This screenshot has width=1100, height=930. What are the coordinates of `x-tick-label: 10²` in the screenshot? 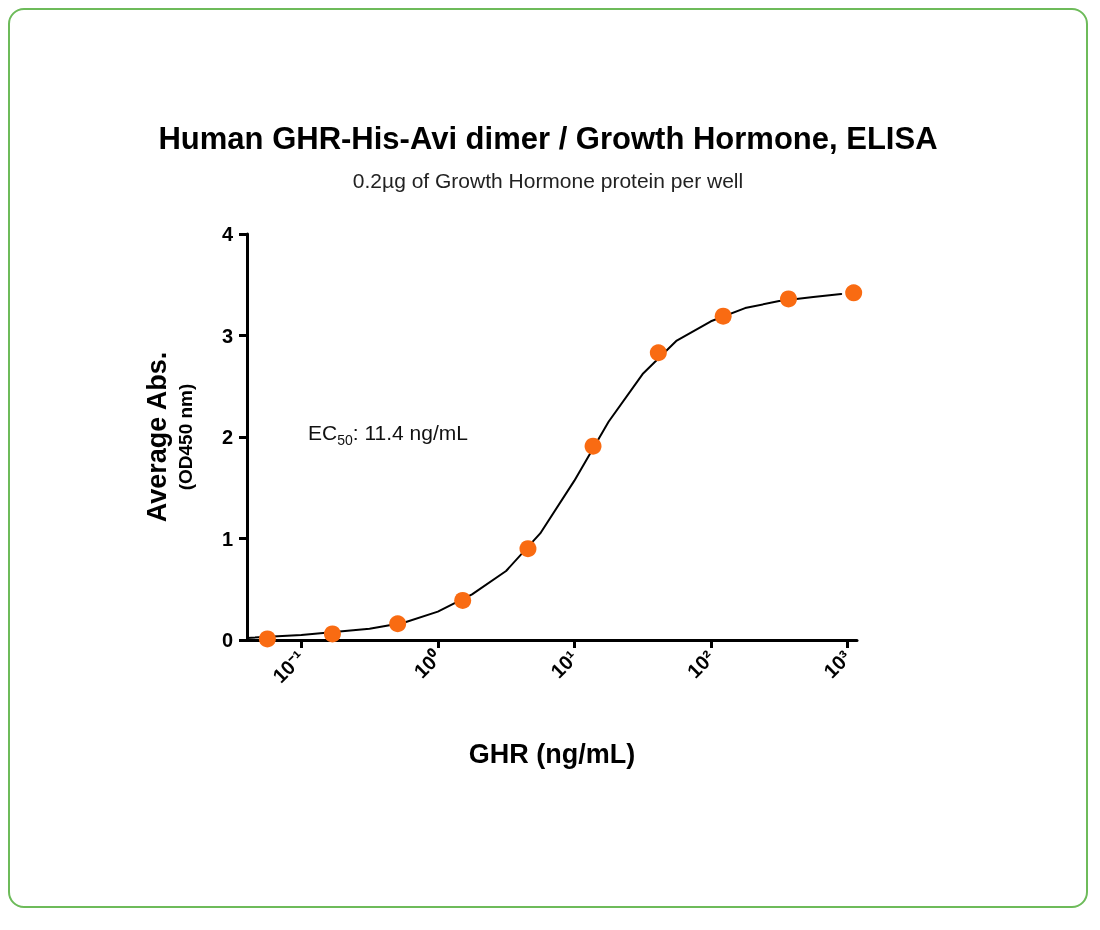 It's located at (700, 664).